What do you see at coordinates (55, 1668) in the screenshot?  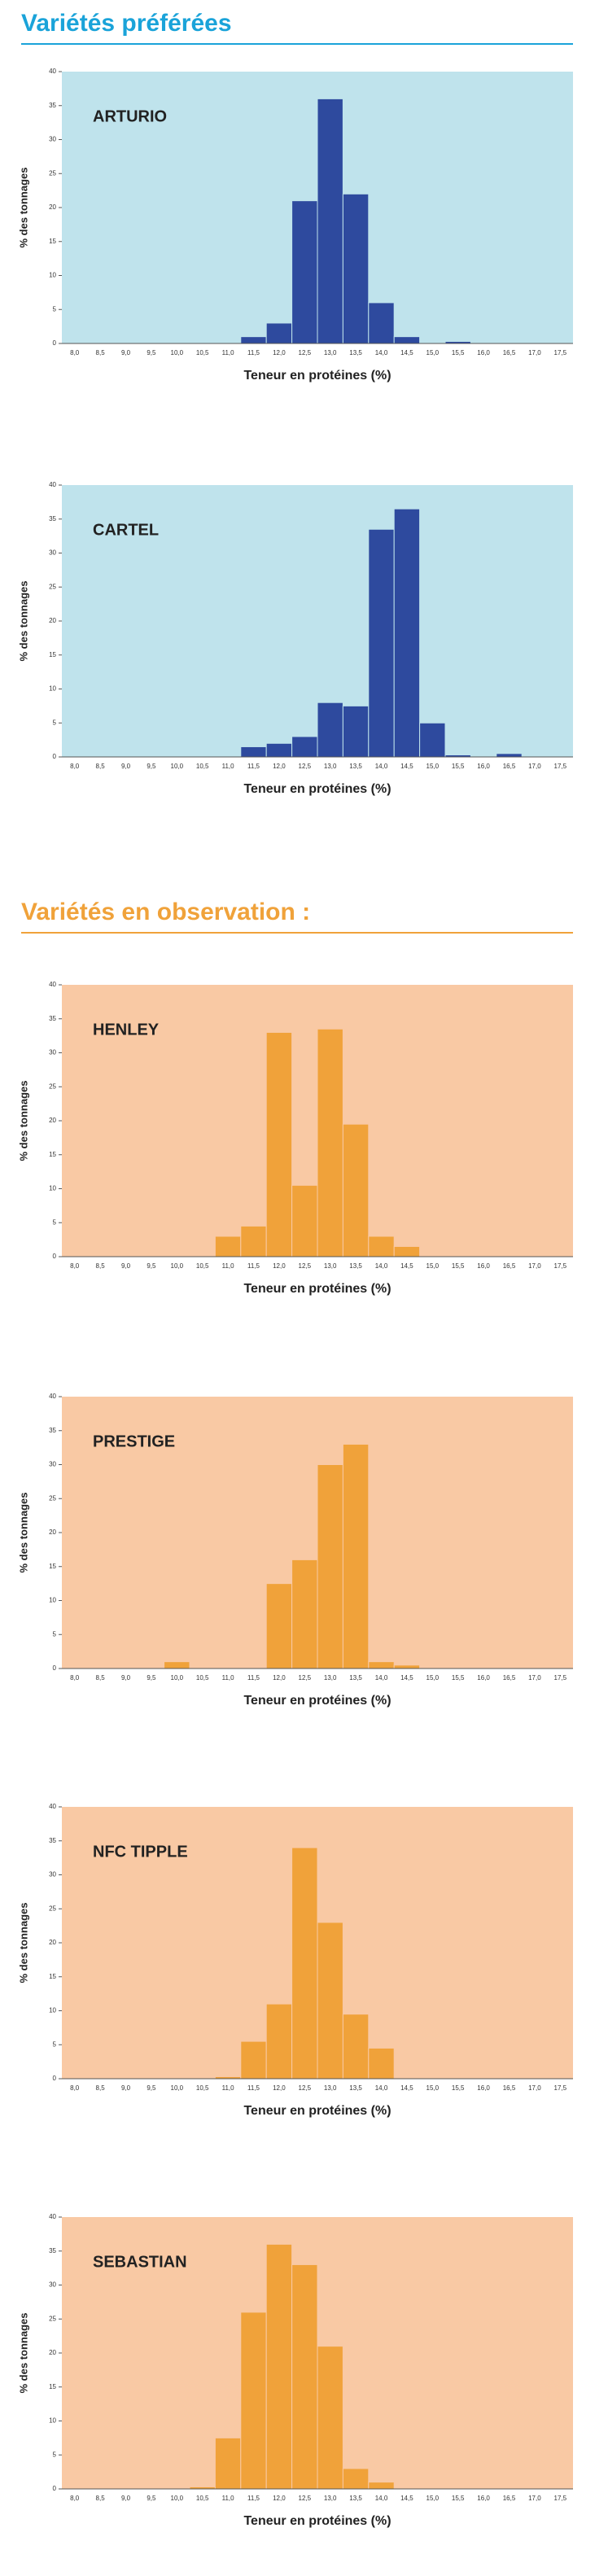 I see `y-tick-label: 0` at bounding box center [55, 1668].